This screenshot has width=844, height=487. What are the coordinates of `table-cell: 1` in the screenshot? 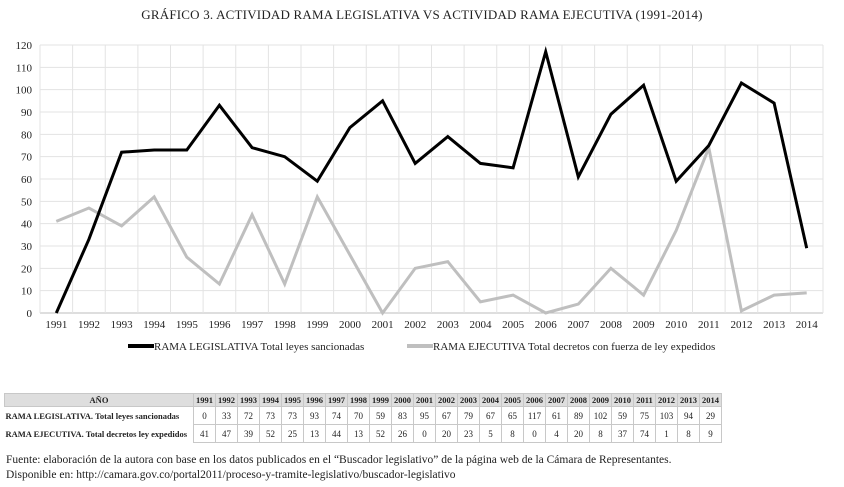 It's located at (666, 433).